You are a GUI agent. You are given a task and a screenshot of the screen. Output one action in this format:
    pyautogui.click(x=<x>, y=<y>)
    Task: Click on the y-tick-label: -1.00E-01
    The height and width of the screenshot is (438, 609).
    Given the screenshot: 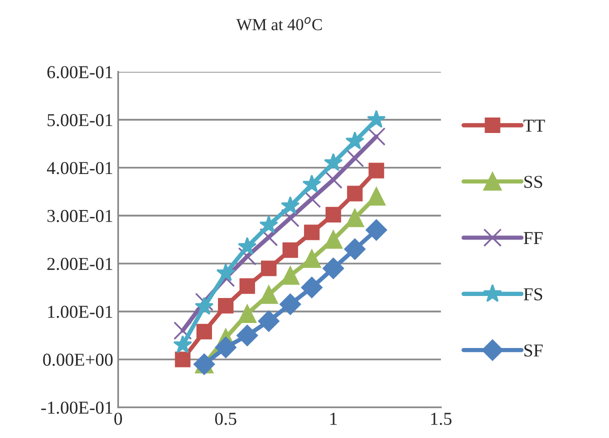 What is the action you would take?
    pyautogui.click(x=76, y=408)
    